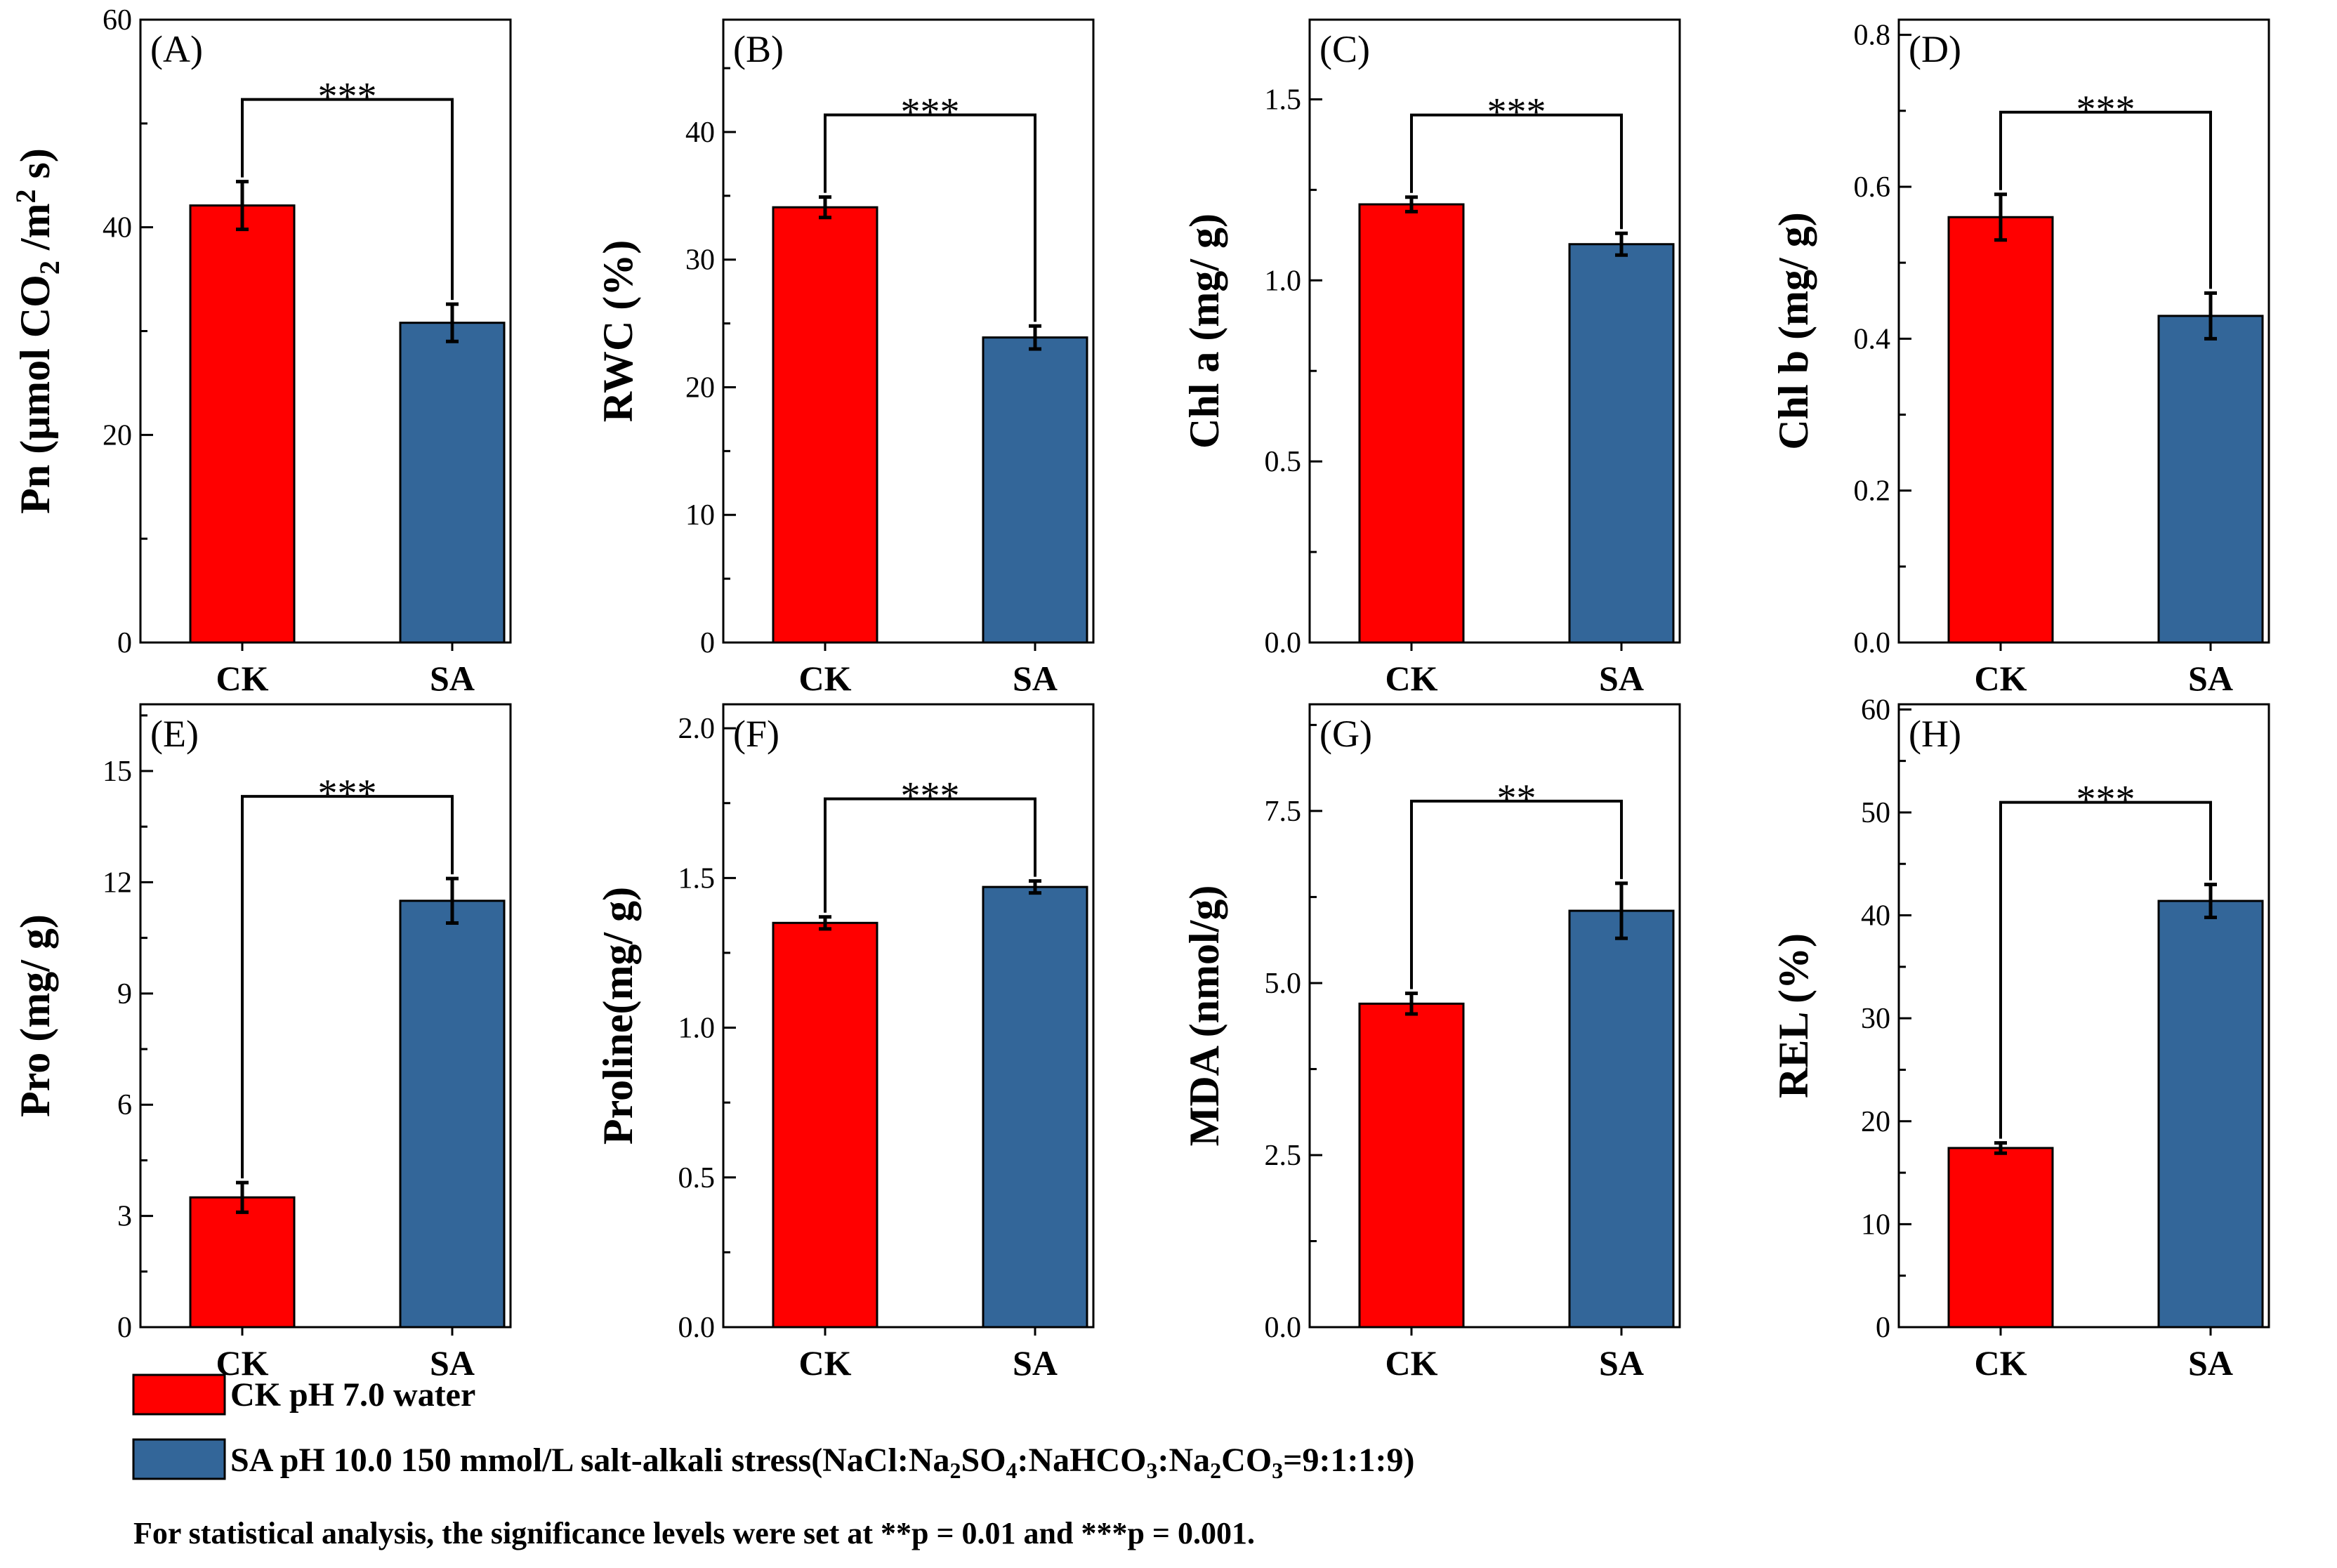 Image resolution: width=2337 pixels, height=1568 pixels. Describe the element at coordinates (1935, 734) in the screenshot. I see `panel-label: (H)` at that location.